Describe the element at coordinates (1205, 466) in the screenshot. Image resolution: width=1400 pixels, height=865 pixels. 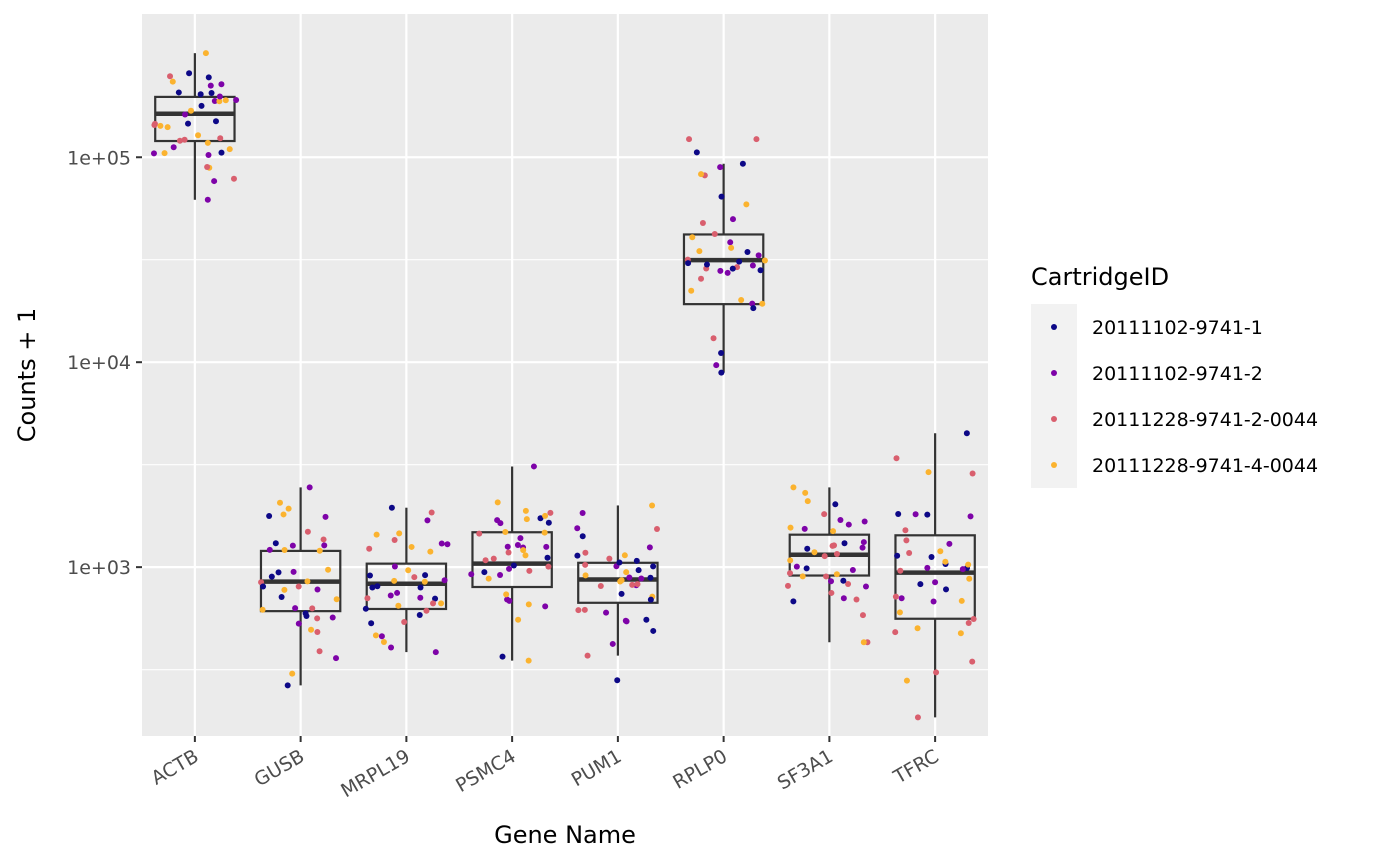
I see `legend-label: 20111228-9741-4-0044` at that location.